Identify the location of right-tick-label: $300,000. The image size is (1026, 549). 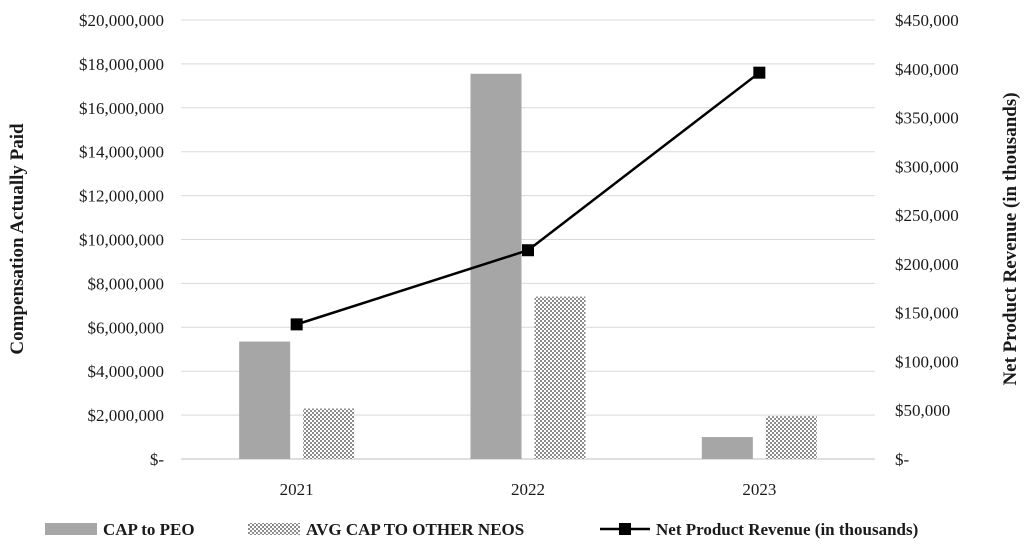
(927, 166).